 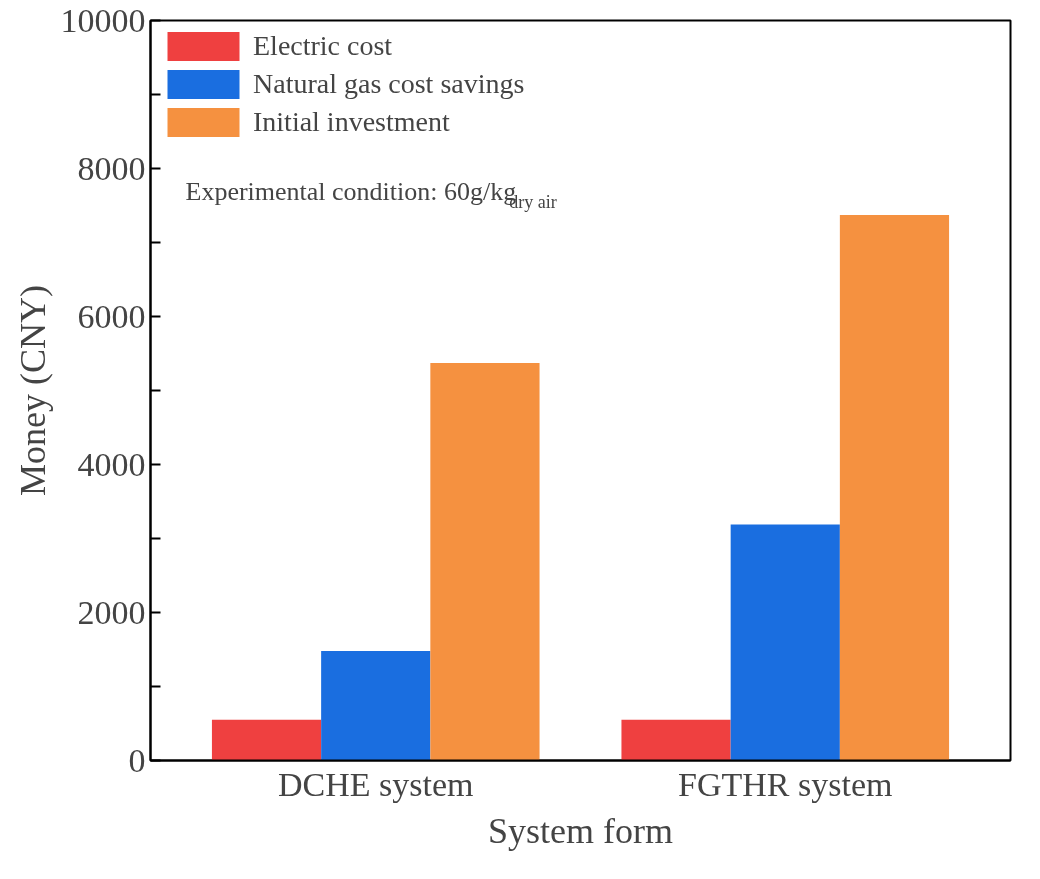 I want to click on x-axis-title: System form, so click(x=580, y=830).